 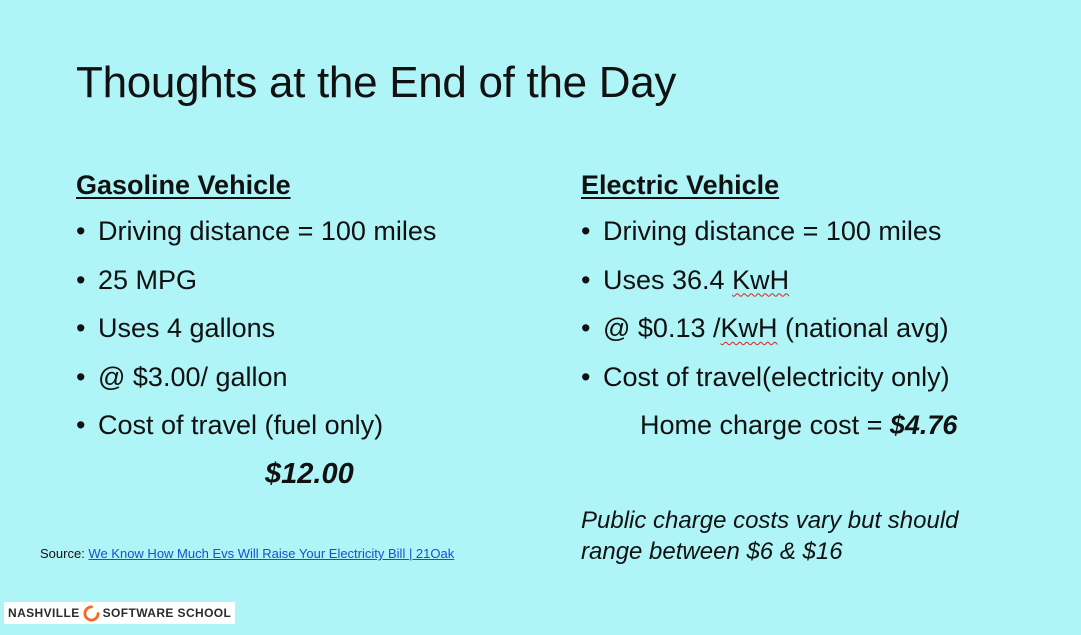 I want to click on bullet-text: @ $3.00/ gallon, so click(x=193, y=376).